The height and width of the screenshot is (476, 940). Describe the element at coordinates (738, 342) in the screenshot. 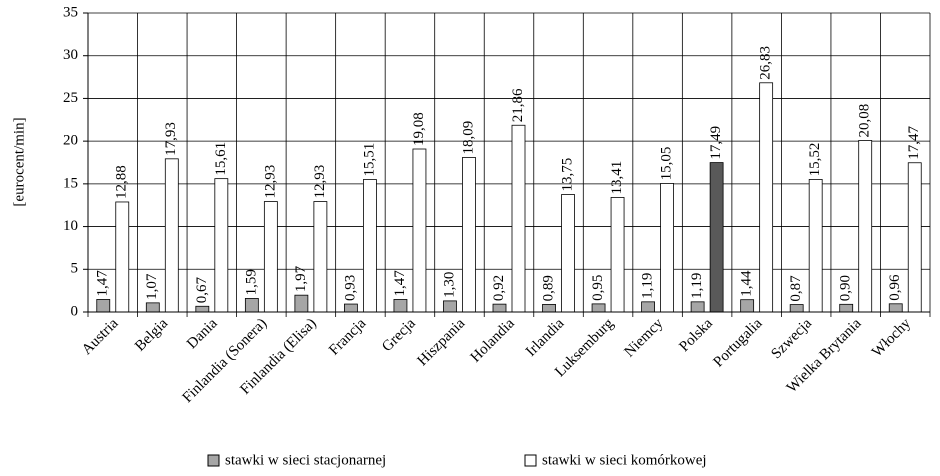

I see `x-tick-label: Portugalia` at that location.